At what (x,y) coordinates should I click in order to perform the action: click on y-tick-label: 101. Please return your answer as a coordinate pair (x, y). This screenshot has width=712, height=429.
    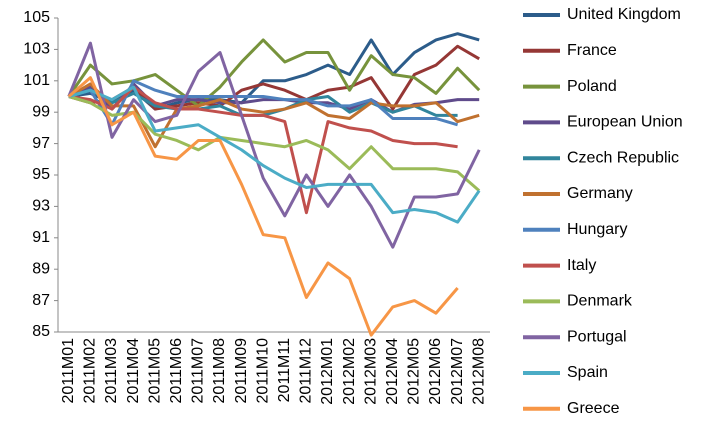
    Looking at the image, I should click on (36, 80).